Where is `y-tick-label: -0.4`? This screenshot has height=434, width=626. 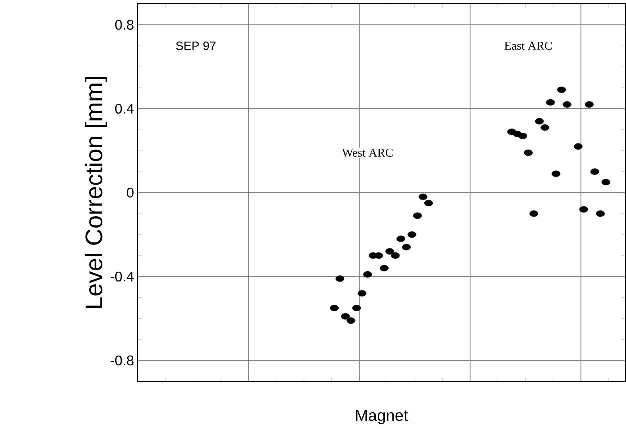 y-tick-label: -0.4 is located at coordinates (122, 277).